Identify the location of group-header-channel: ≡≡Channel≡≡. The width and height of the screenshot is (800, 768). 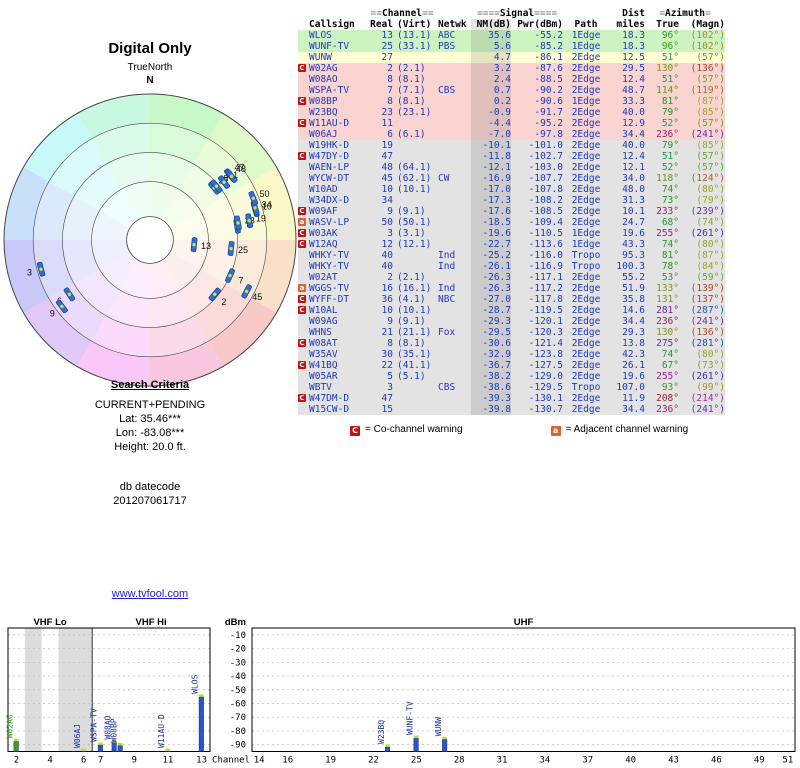
(402, 13).